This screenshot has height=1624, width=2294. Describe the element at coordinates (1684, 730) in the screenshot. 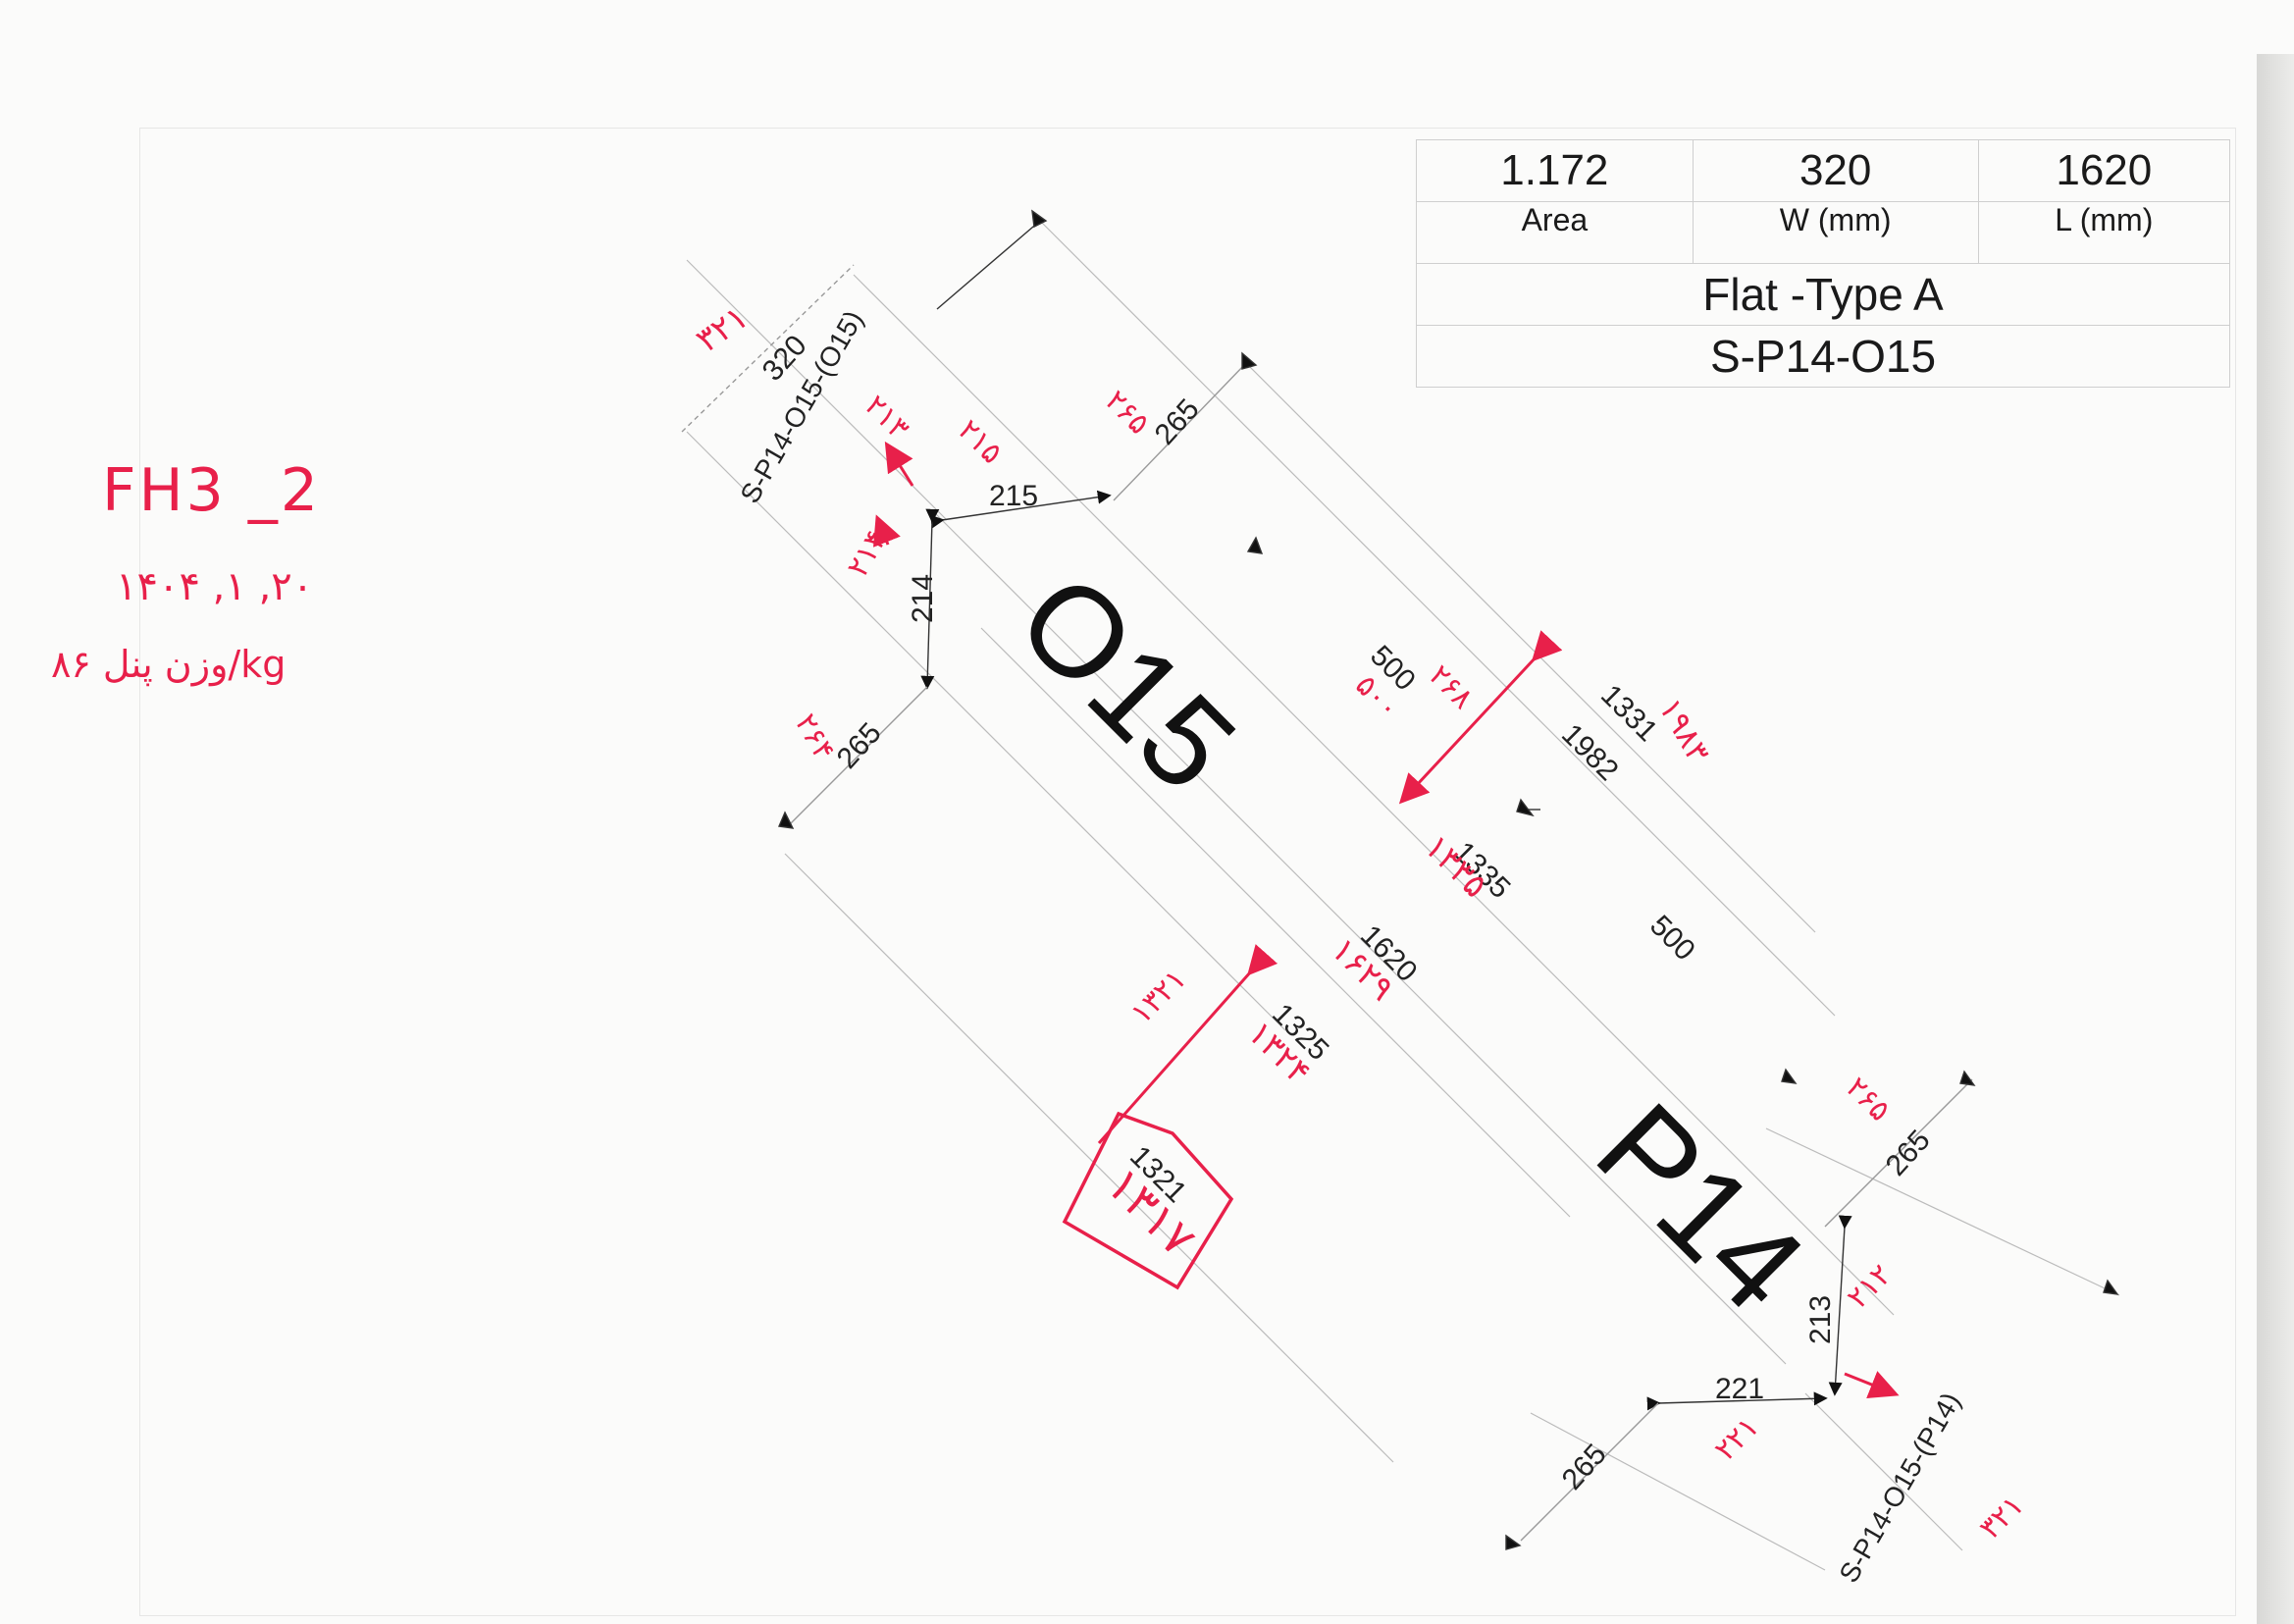

I see `note-n-p: ۱۹۸۳` at that location.